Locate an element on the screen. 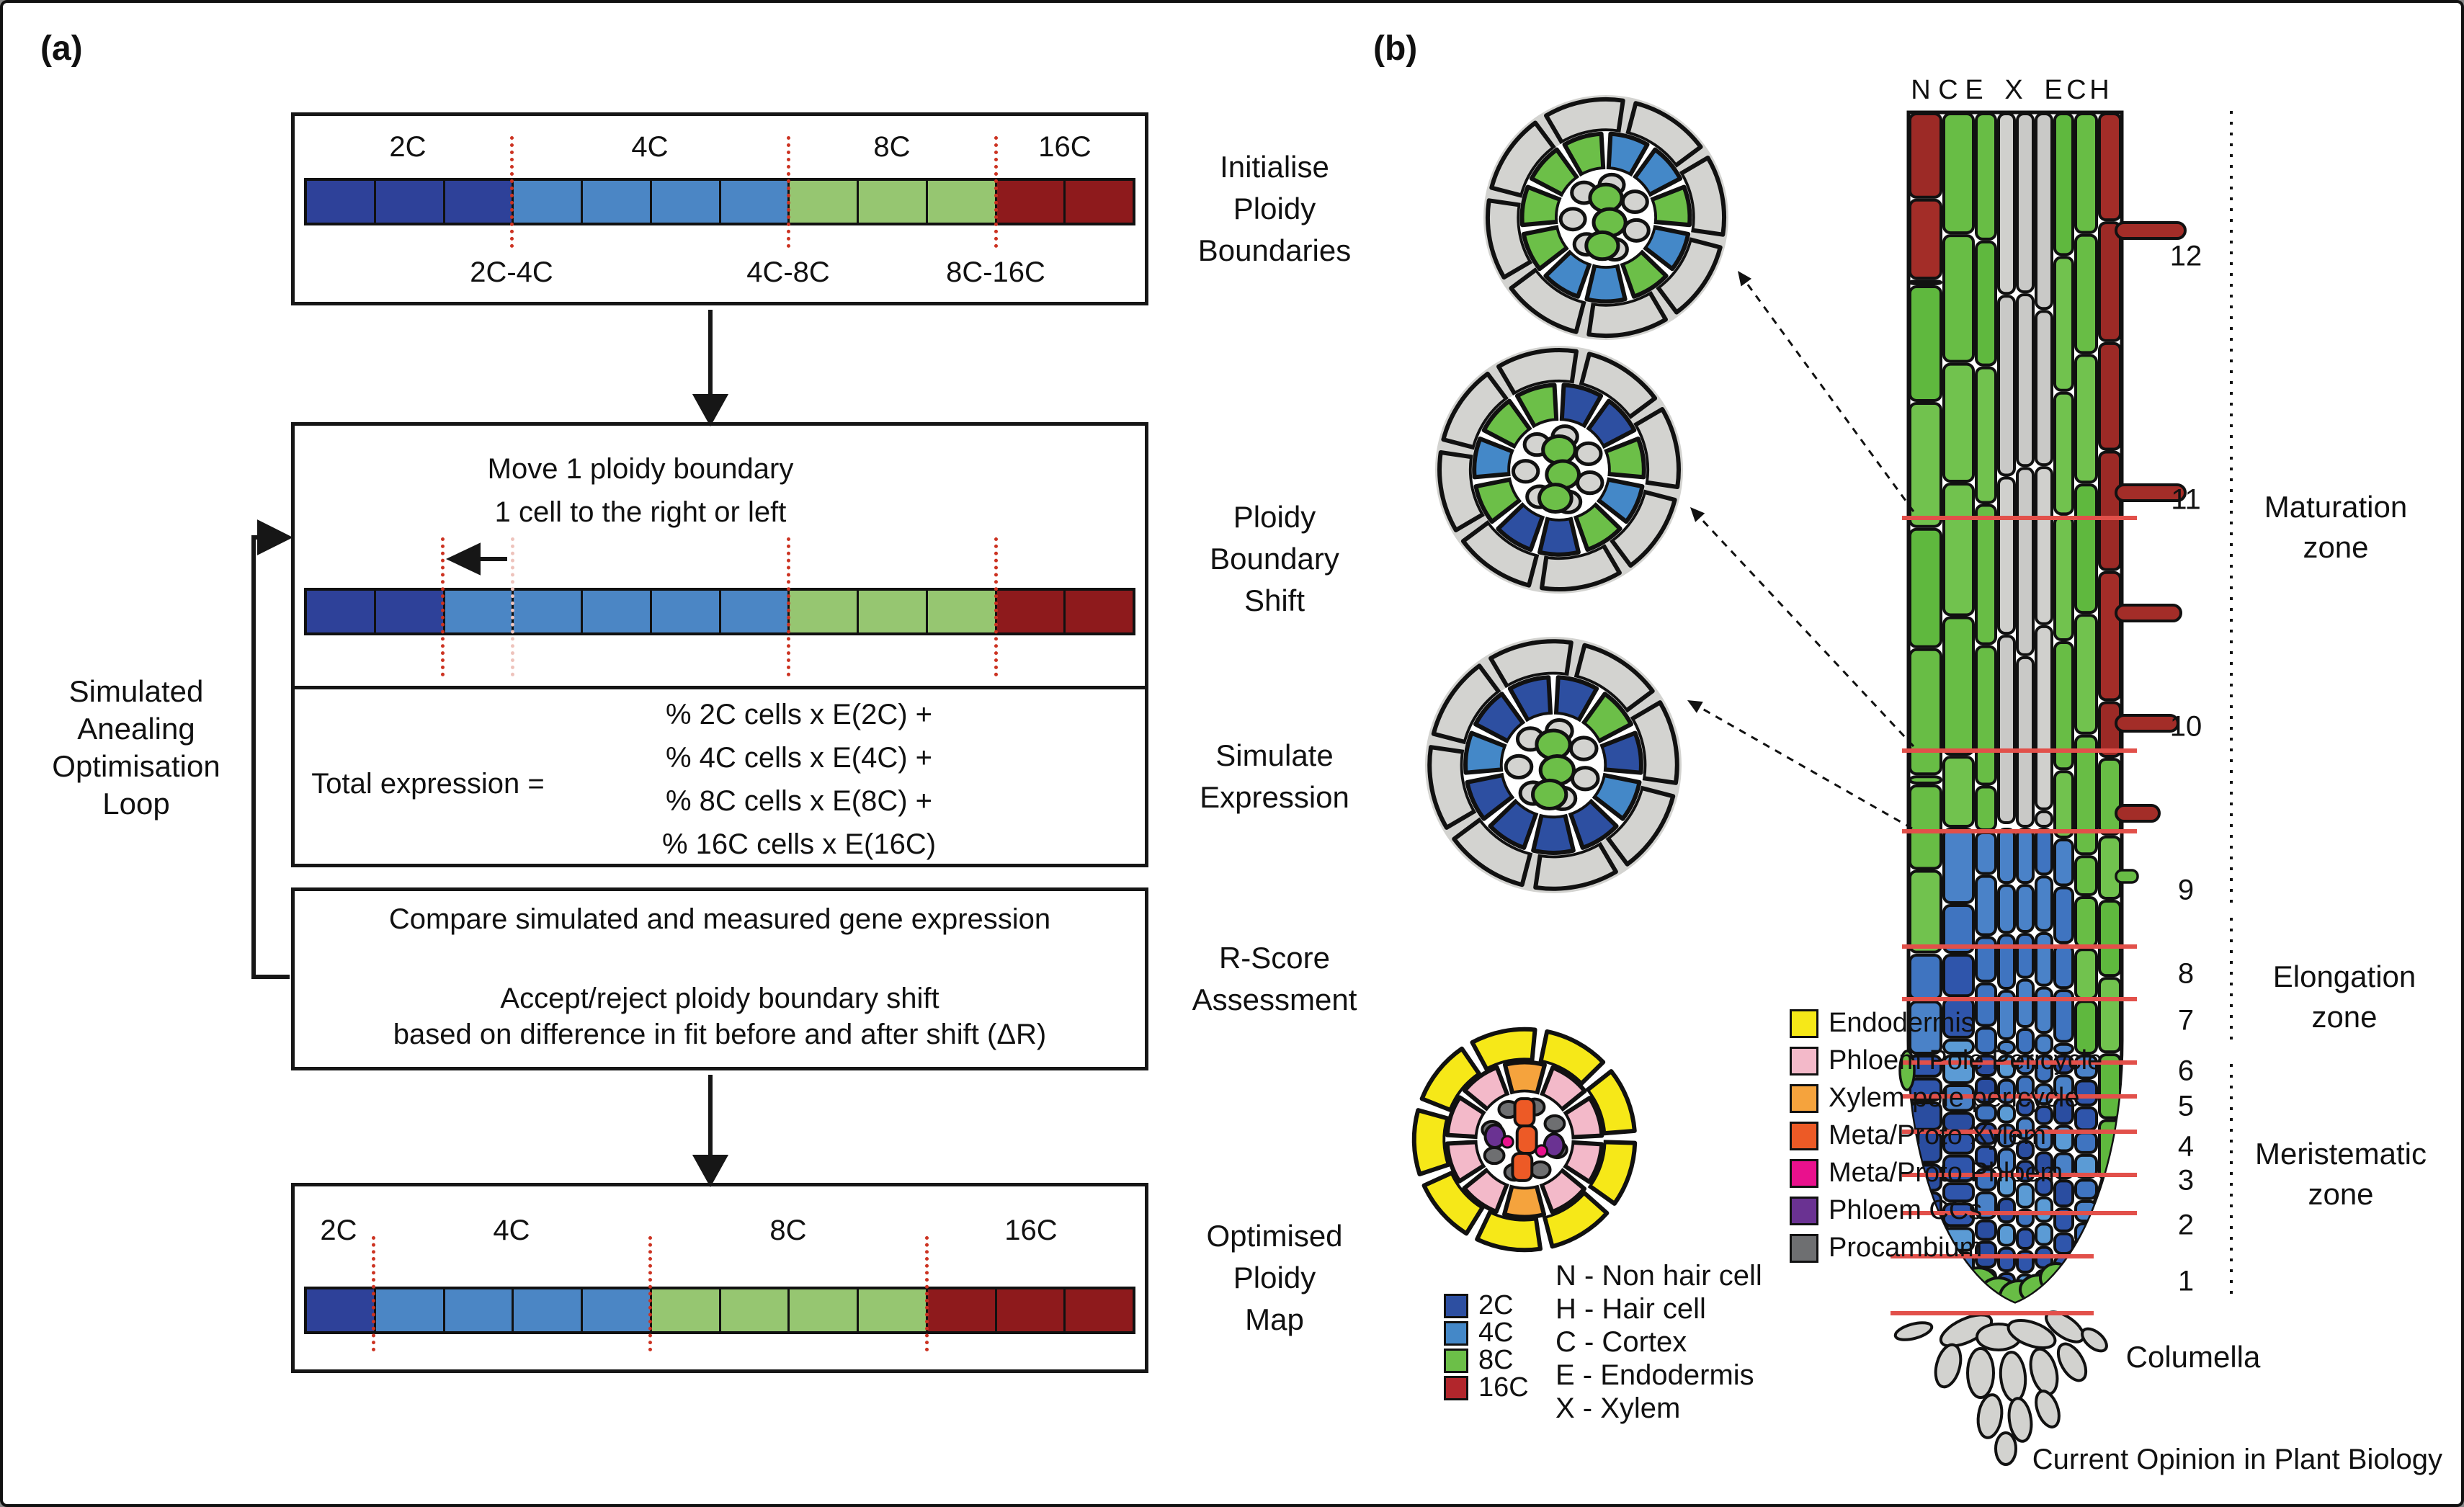 This screenshot has height=1507, width=2464. label-columella: Columella is located at coordinates (2193, 1357).